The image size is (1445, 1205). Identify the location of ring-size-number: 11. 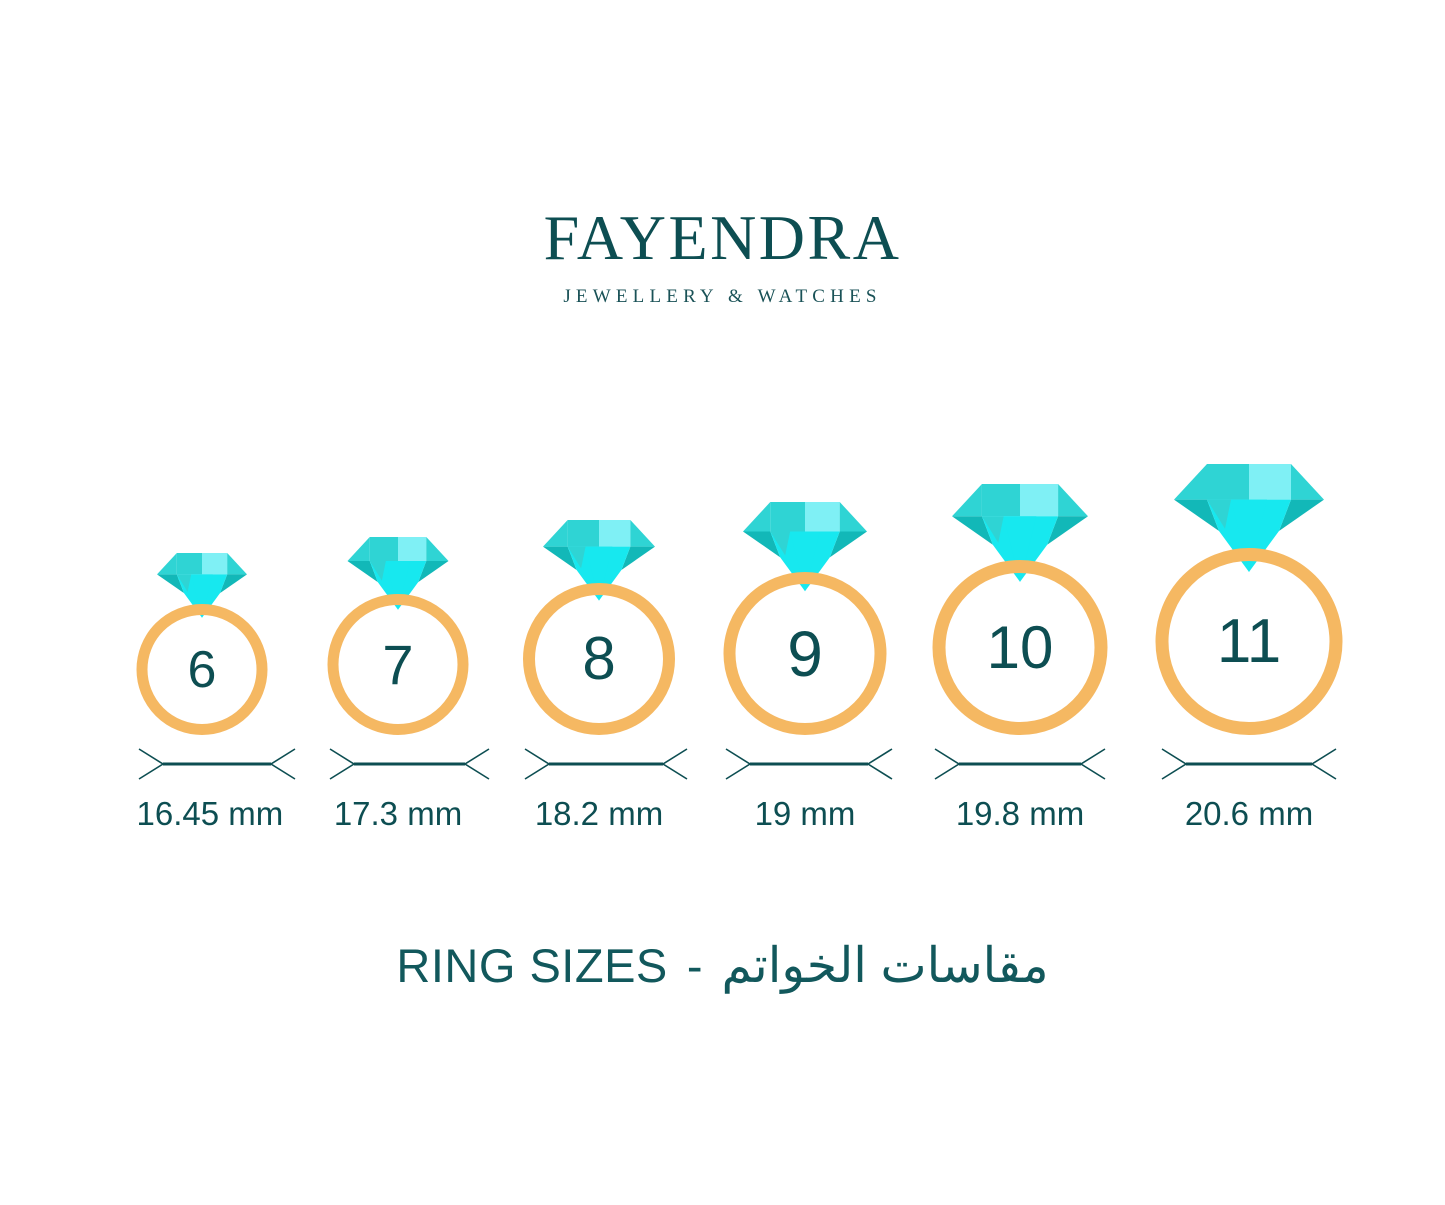
(1249, 641).